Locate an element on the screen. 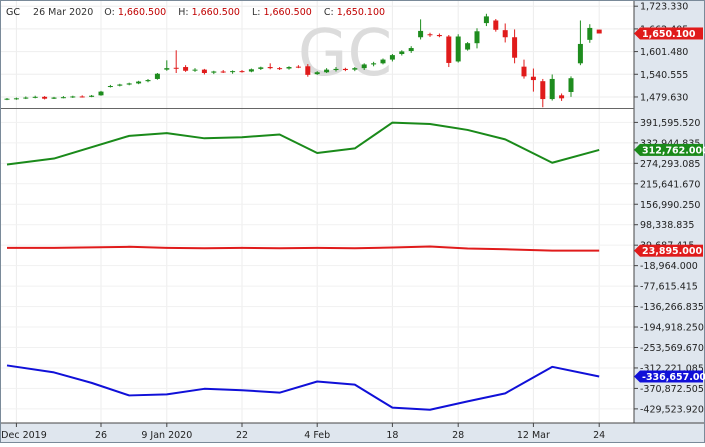 The width and height of the screenshot is (705, 447). indicator-last-value-marker-1: 312,762.000 is located at coordinates (669, 149).